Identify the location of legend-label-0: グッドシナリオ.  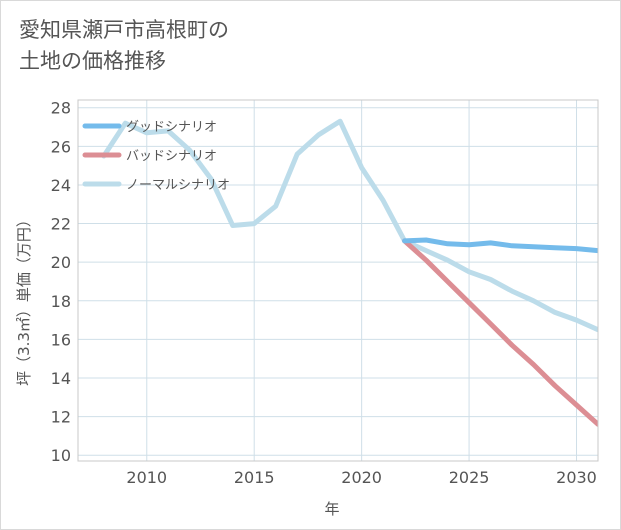
(171, 127).